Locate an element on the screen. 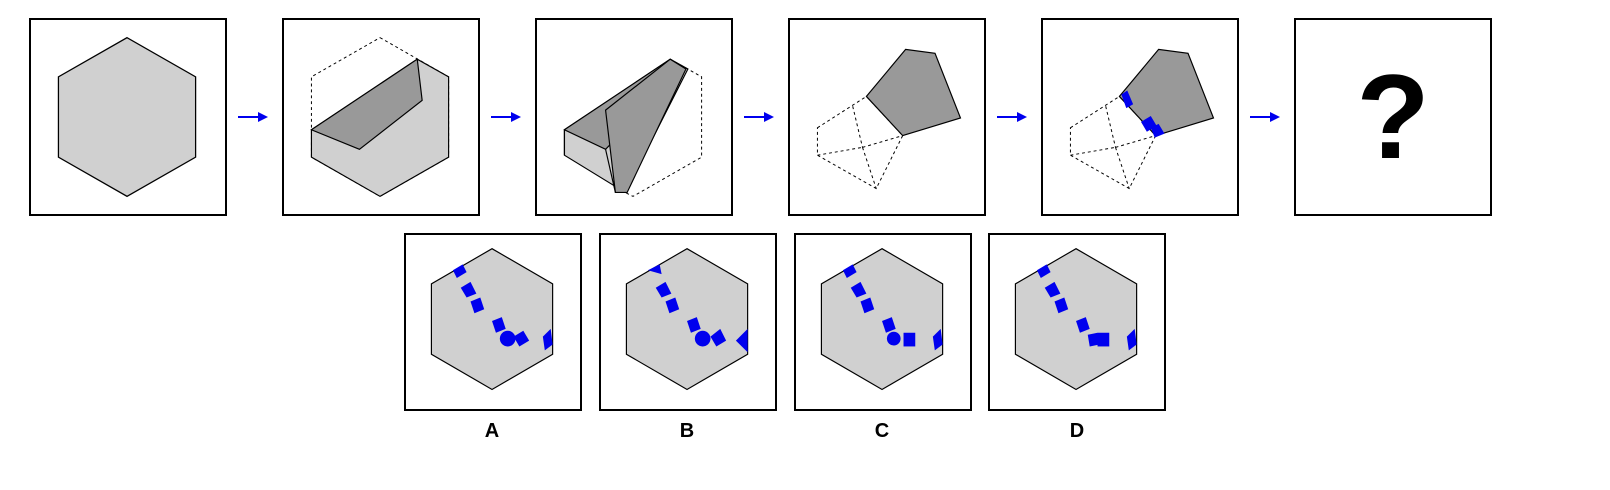 The image size is (1610, 490). step-1-figure is located at coordinates (127, 117).